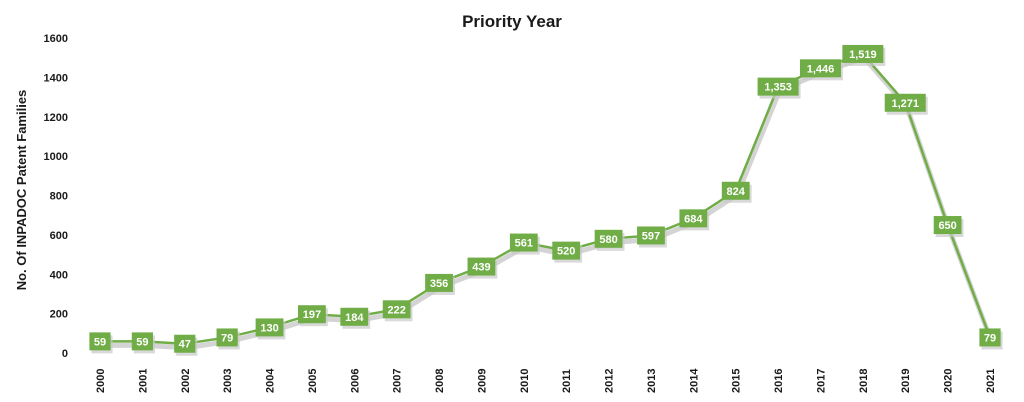 The width and height of the screenshot is (1024, 402). Describe the element at coordinates (186, 381) in the screenshot. I see `x-tick-label: 2002` at that location.